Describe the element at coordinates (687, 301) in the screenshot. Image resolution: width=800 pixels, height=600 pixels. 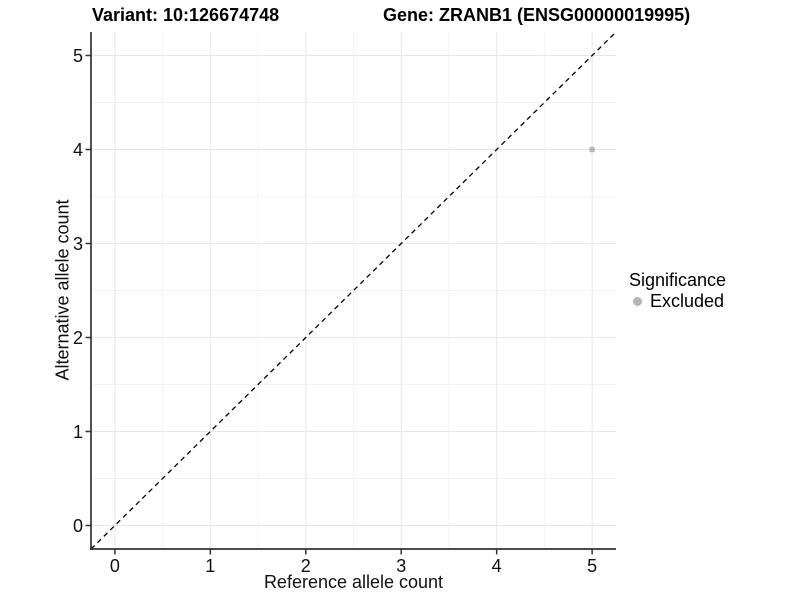
I see `legend-item-label: Excluded` at that location.